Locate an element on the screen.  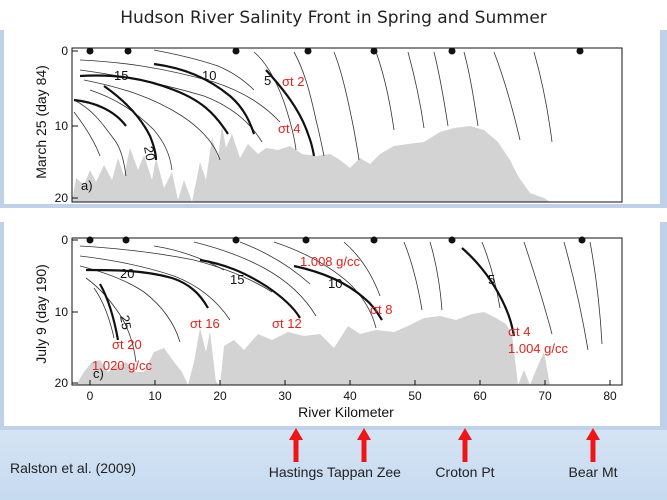
location-hastings: Hastings is located at coordinates (296, 454).